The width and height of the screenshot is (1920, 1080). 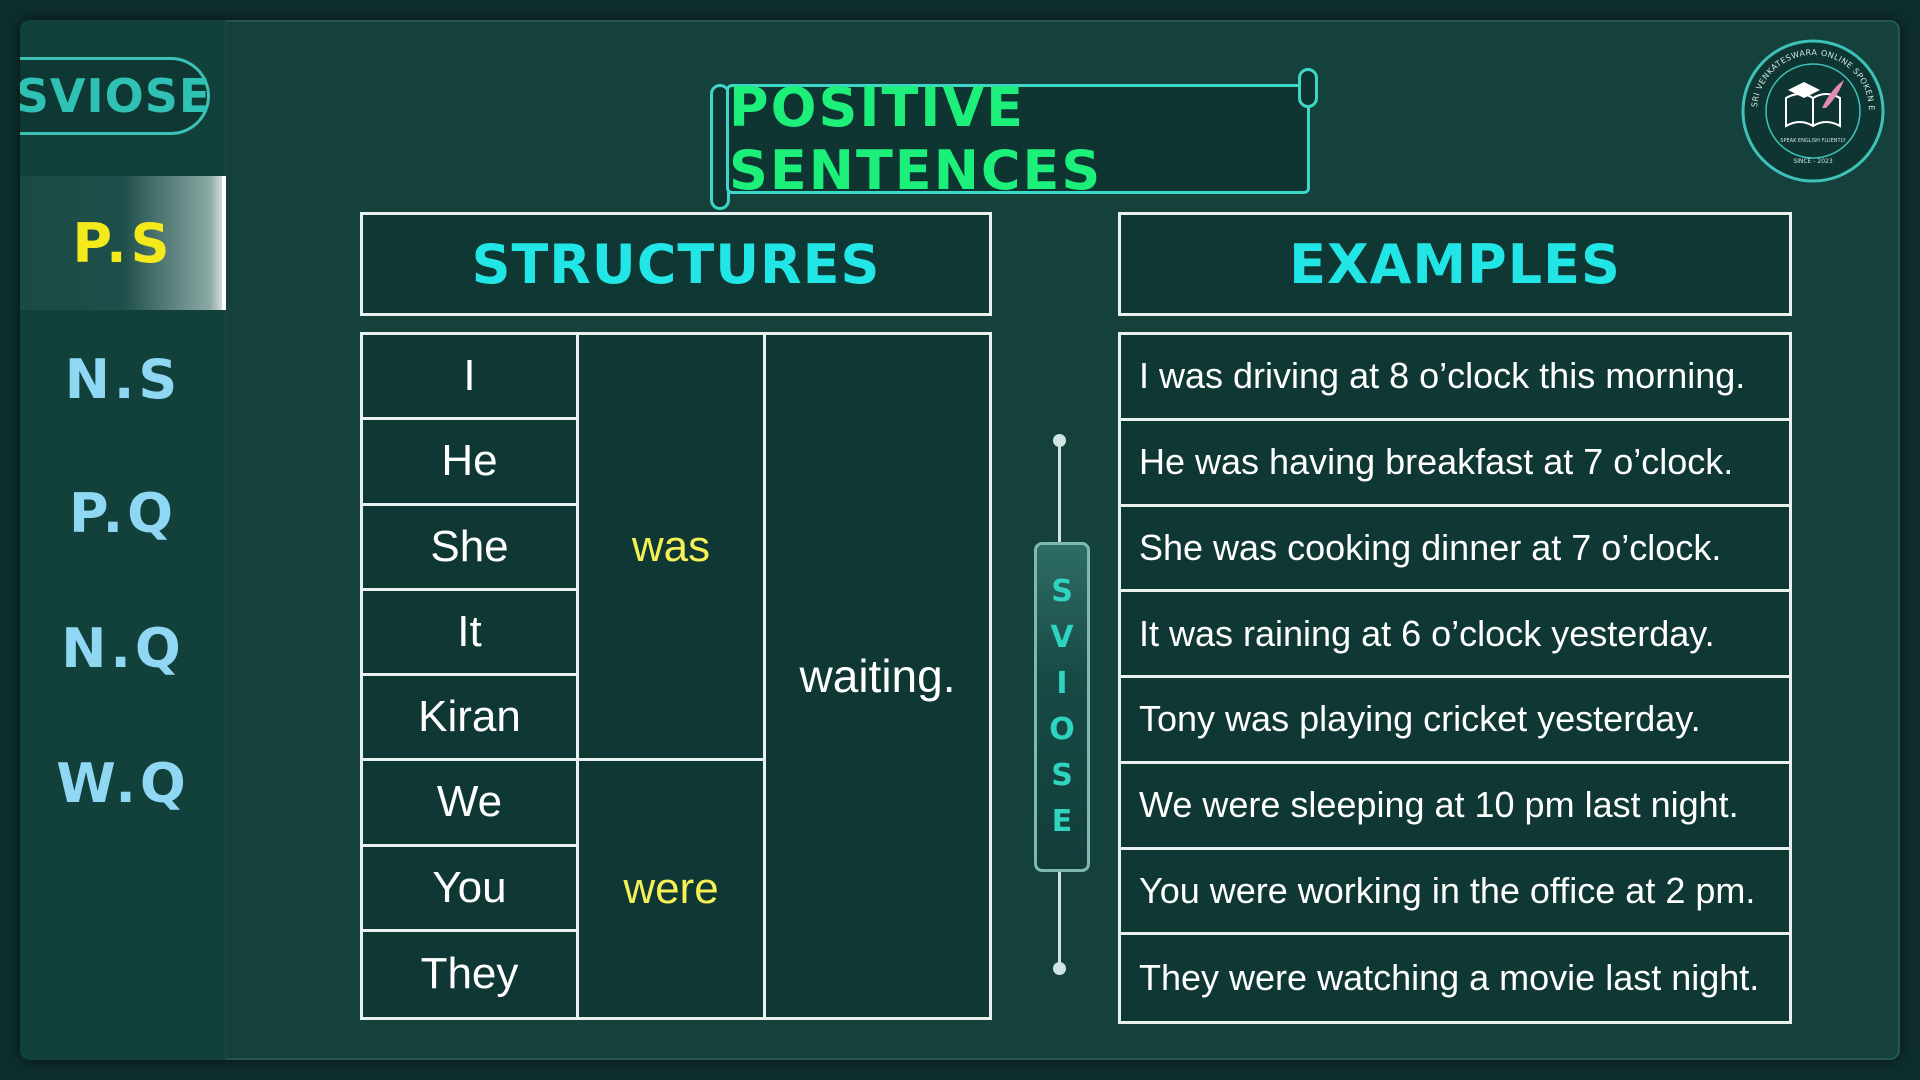 I want to click on pronoun-cell: You, so click(x=469, y=889).